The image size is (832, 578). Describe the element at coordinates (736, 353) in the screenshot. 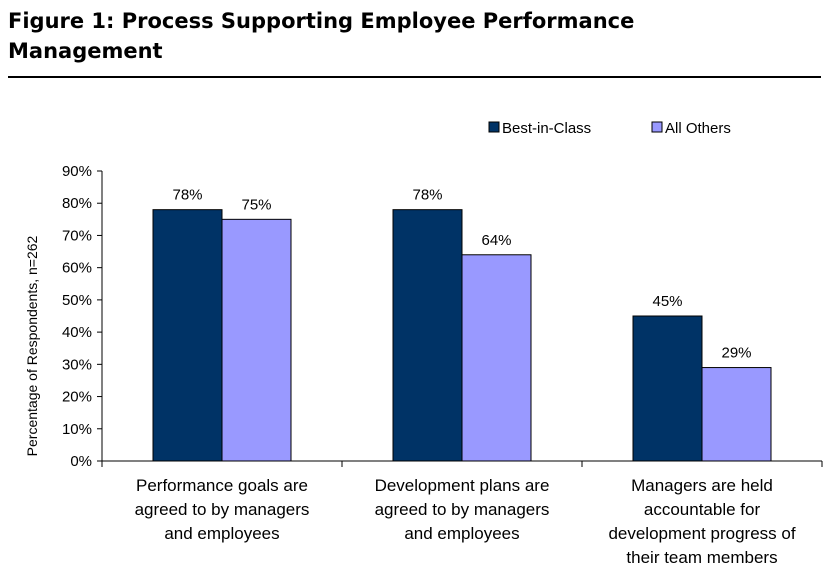

I see `bar-value-label: 29%` at that location.